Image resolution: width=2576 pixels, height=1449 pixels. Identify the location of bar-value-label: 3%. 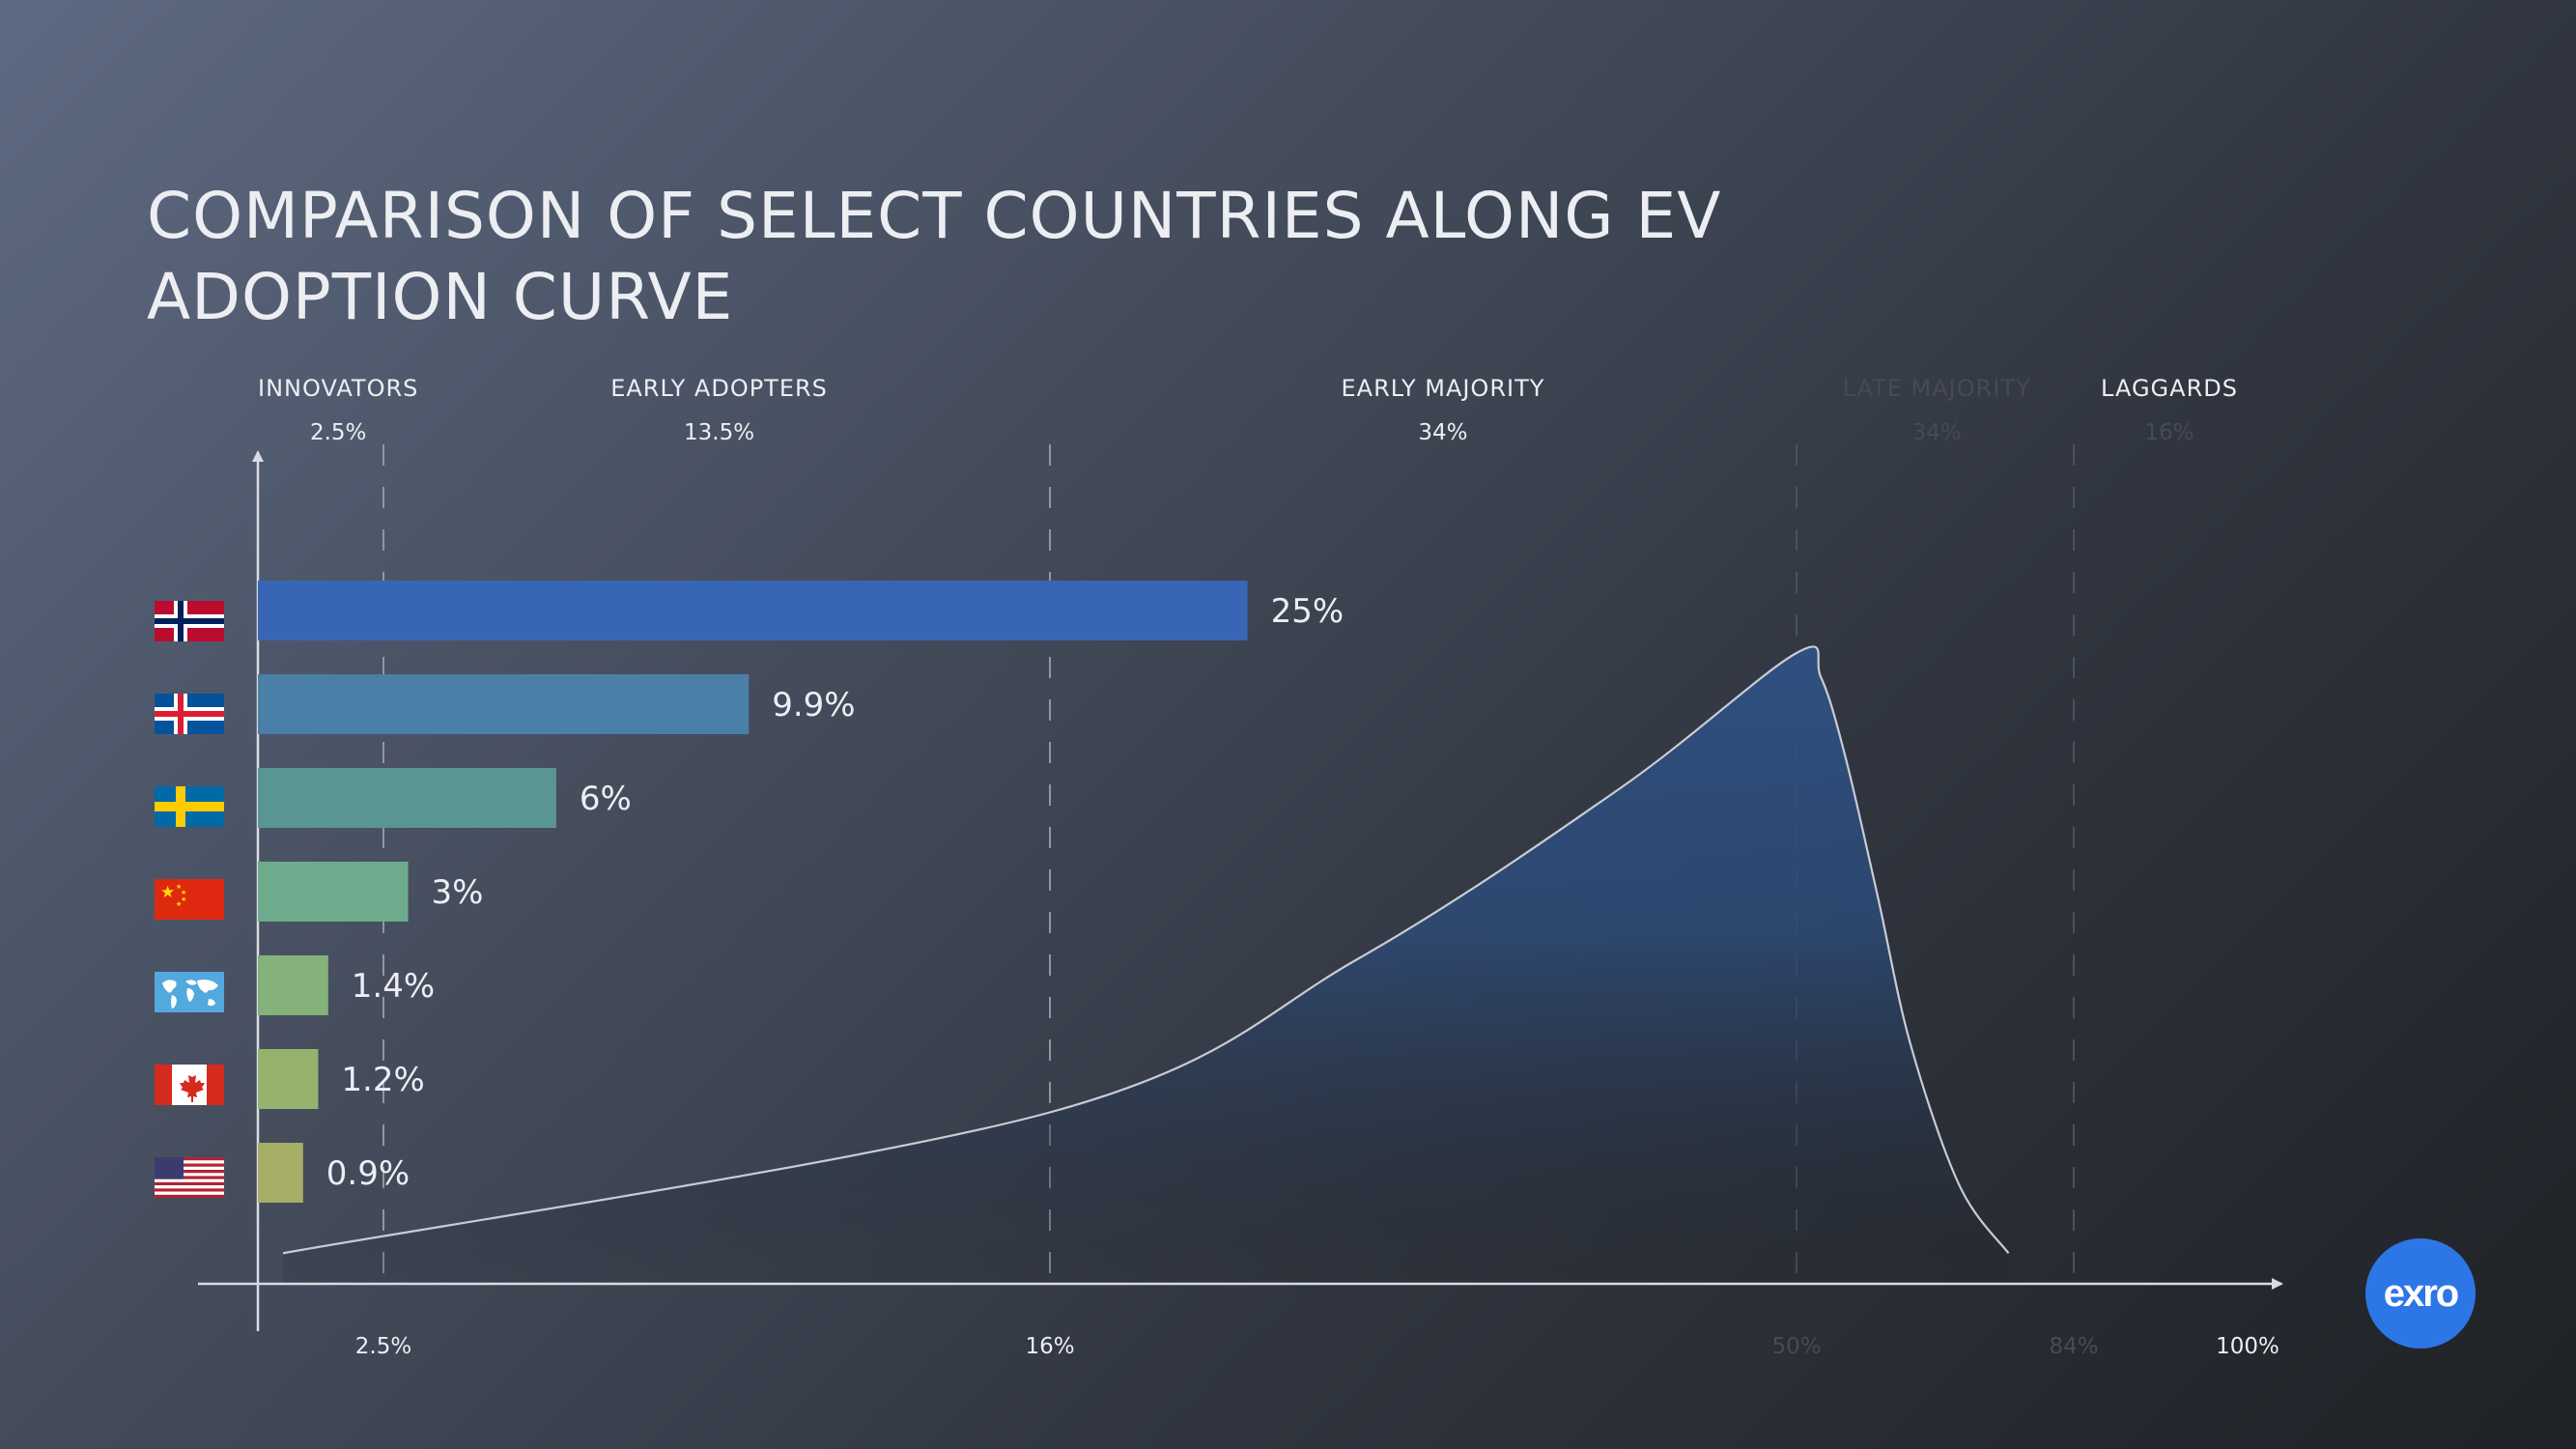
(458, 892).